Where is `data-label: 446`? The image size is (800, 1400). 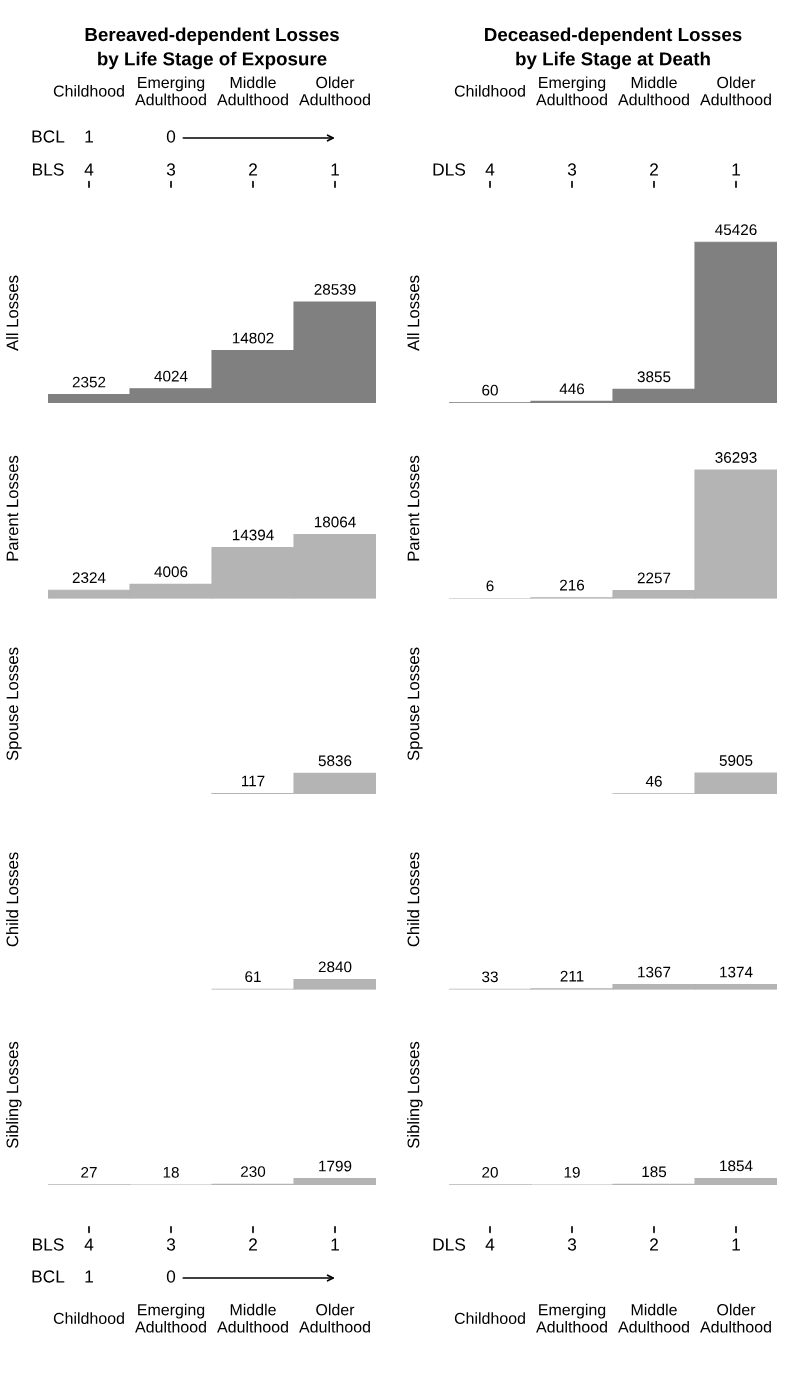 data-label: 446 is located at coordinates (572, 389).